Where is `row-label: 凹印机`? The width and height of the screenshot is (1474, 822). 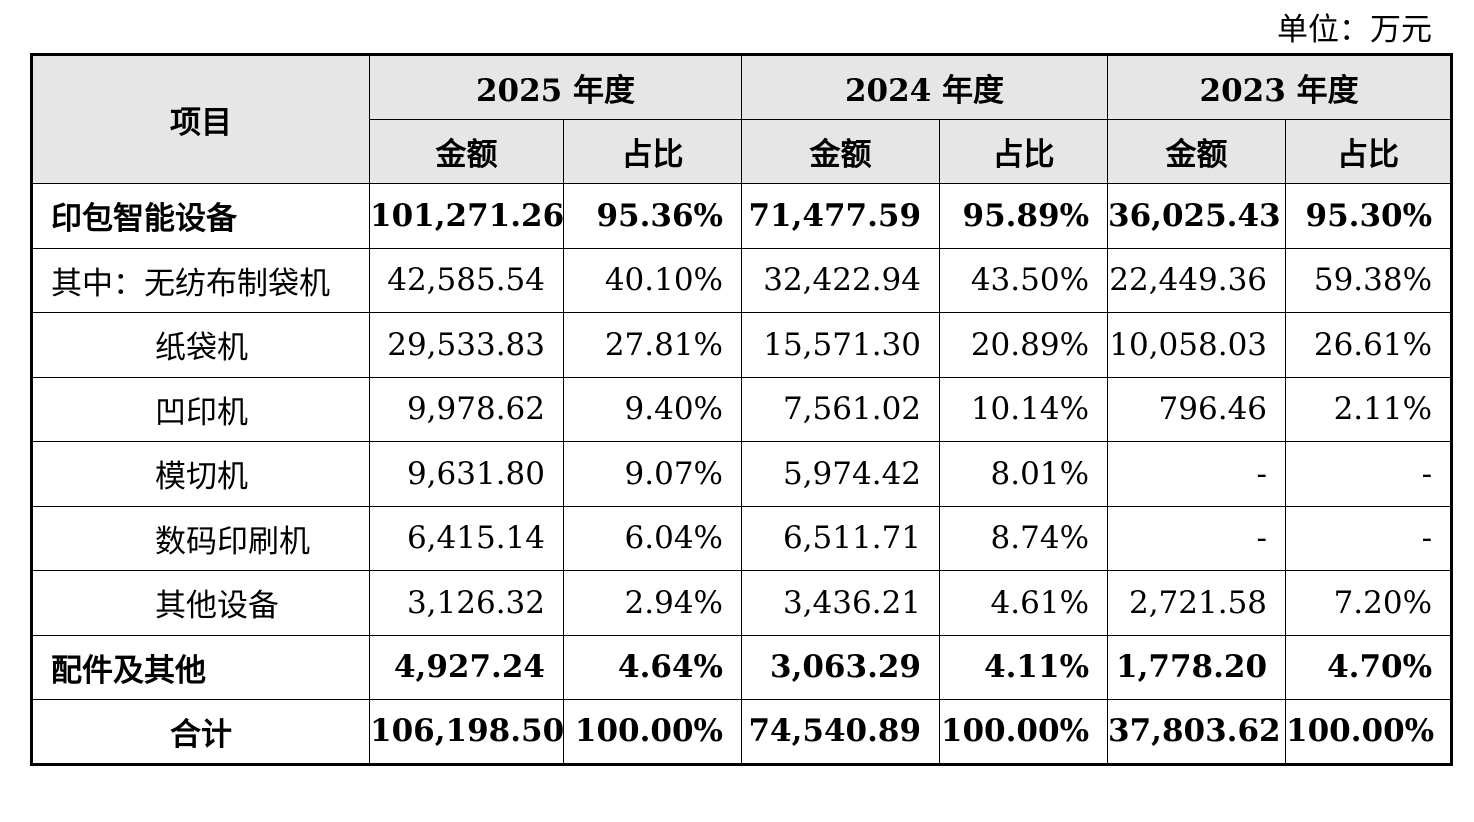
row-label: 凹印机 is located at coordinates (200, 409).